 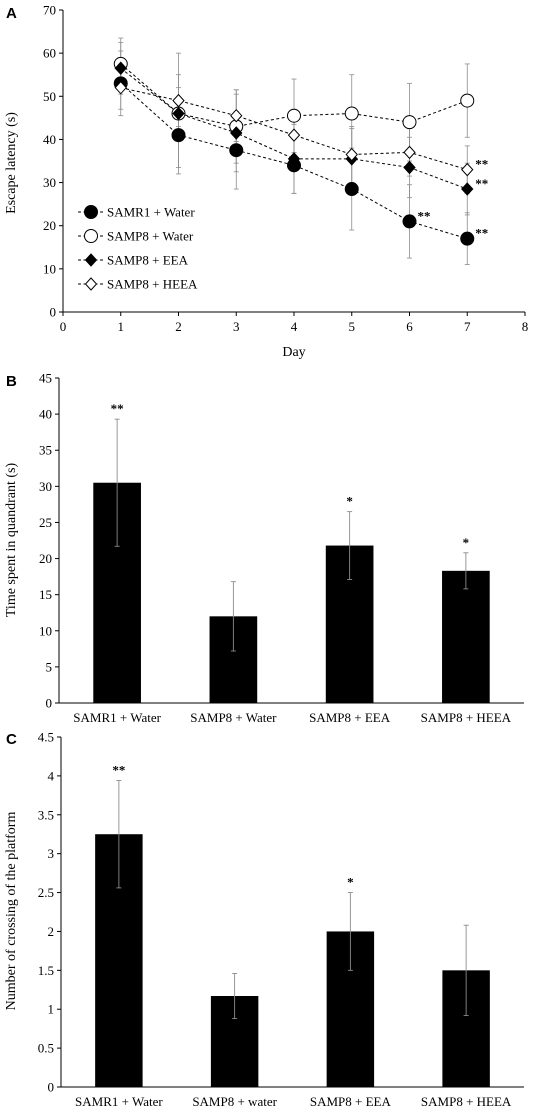 What do you see at coordinates (11, 540) in the screenshot?
I see `y-axis-title-b: Time spent in quandrant (s)` at bounding box center [11, 540].